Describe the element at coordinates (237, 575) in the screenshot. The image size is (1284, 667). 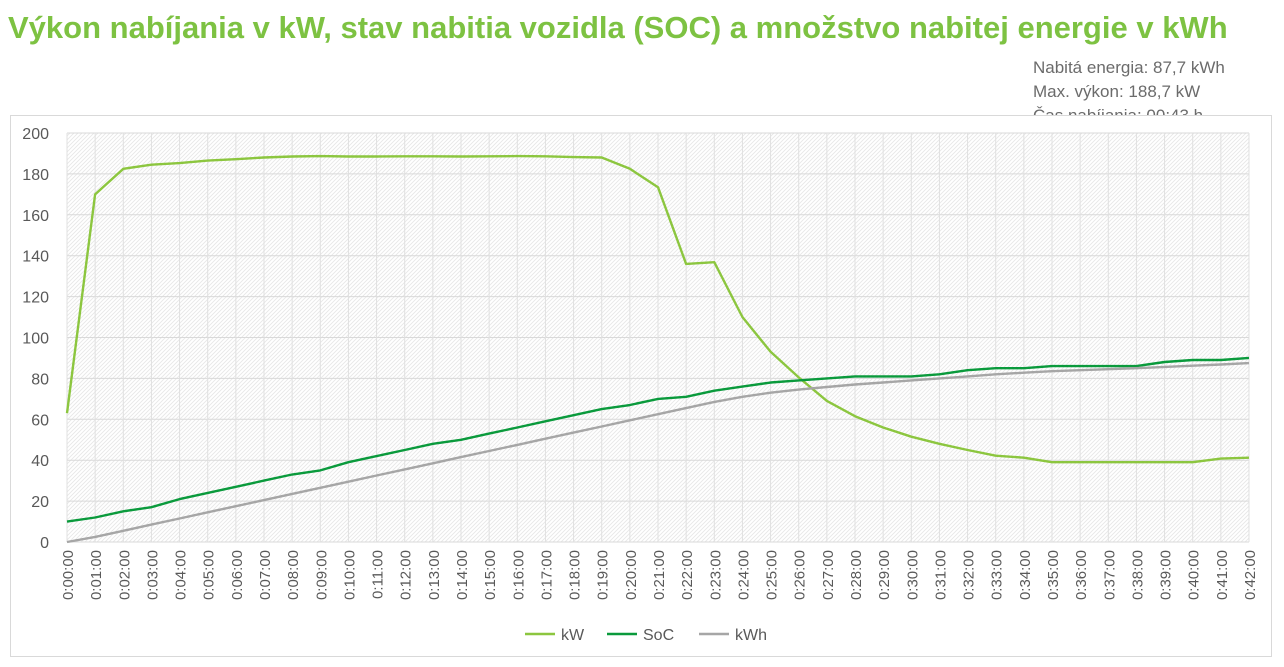
I see `x-tick-label: 0:06:00` at that location.